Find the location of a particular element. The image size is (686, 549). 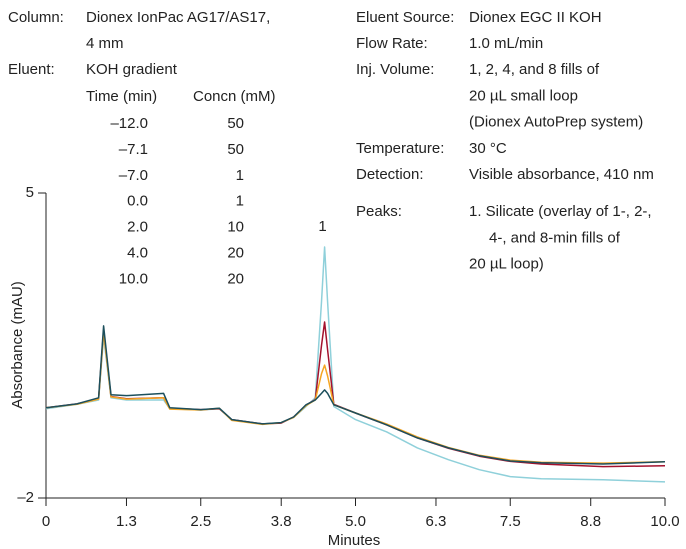

x-tick-label: 10.0 is located at coordinates (664, 521).